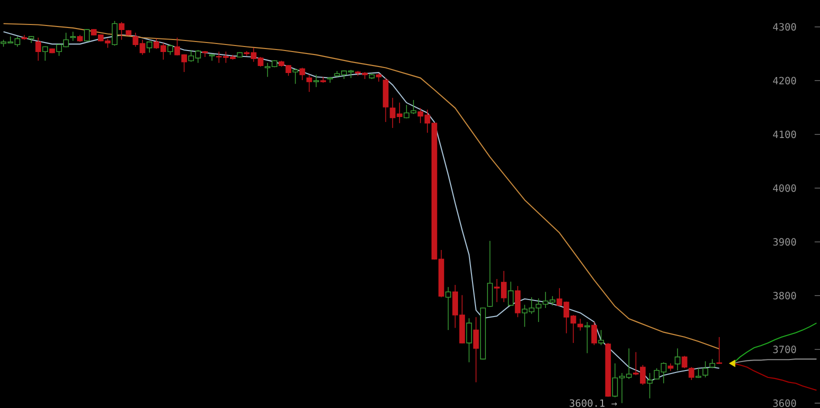 The image size is (820, 408). Describe the element at coordinates (784, 403) in the screenshot. I see `y-tick-label: 3600` at that location.